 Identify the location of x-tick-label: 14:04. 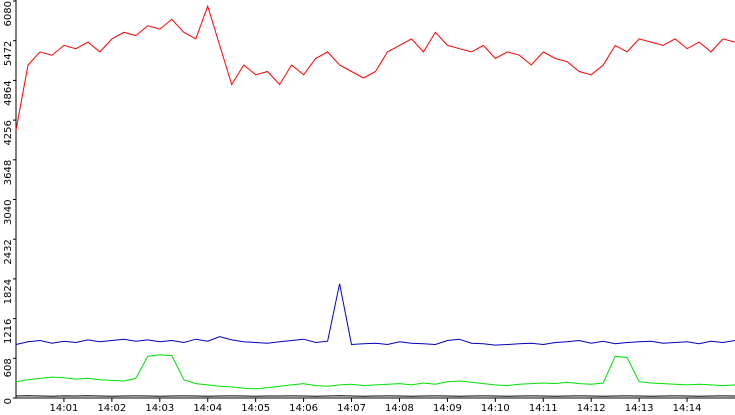
(207, 408).